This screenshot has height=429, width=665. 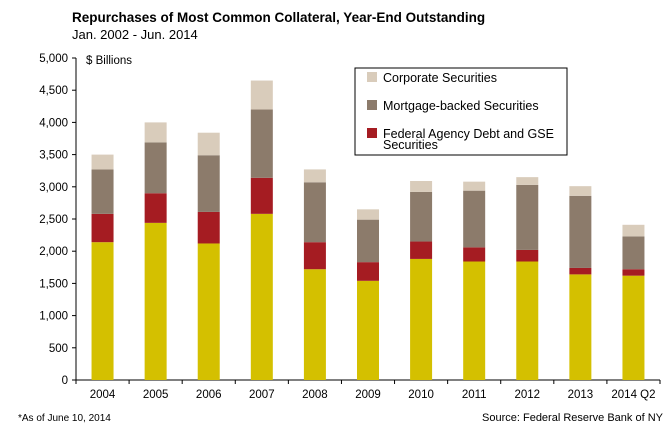 What do you see at coordinates (53, 91) in the screenshot?
I see `y-tick-label: 4,500` at bounding box center [53, 91].